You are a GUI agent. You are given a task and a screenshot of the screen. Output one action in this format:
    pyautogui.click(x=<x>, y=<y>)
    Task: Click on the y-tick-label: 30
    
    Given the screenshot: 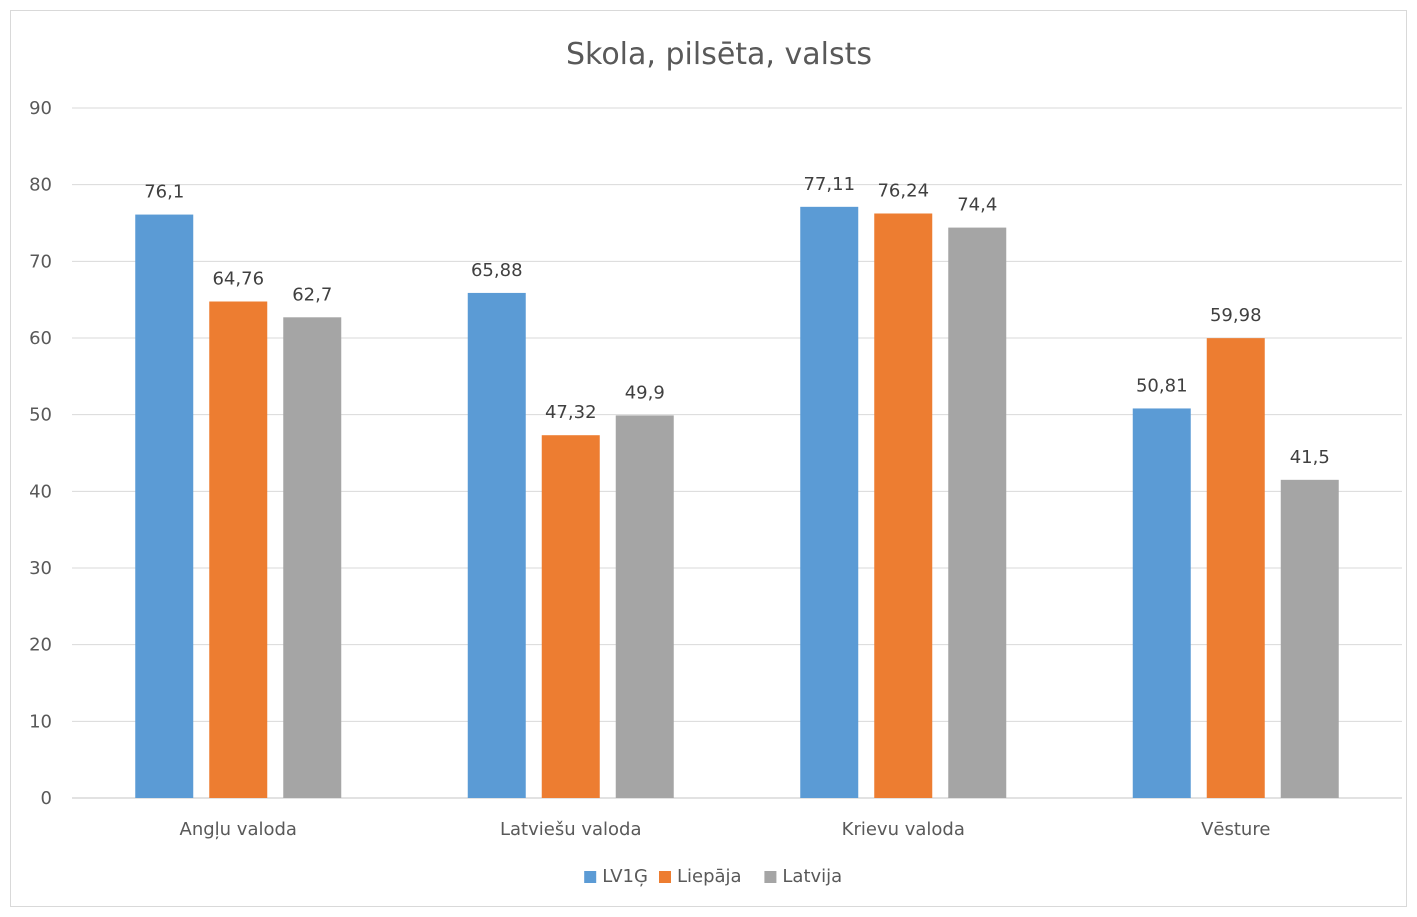 What is the action you would take?
    pyautogui.click(x=40, y=568)
    